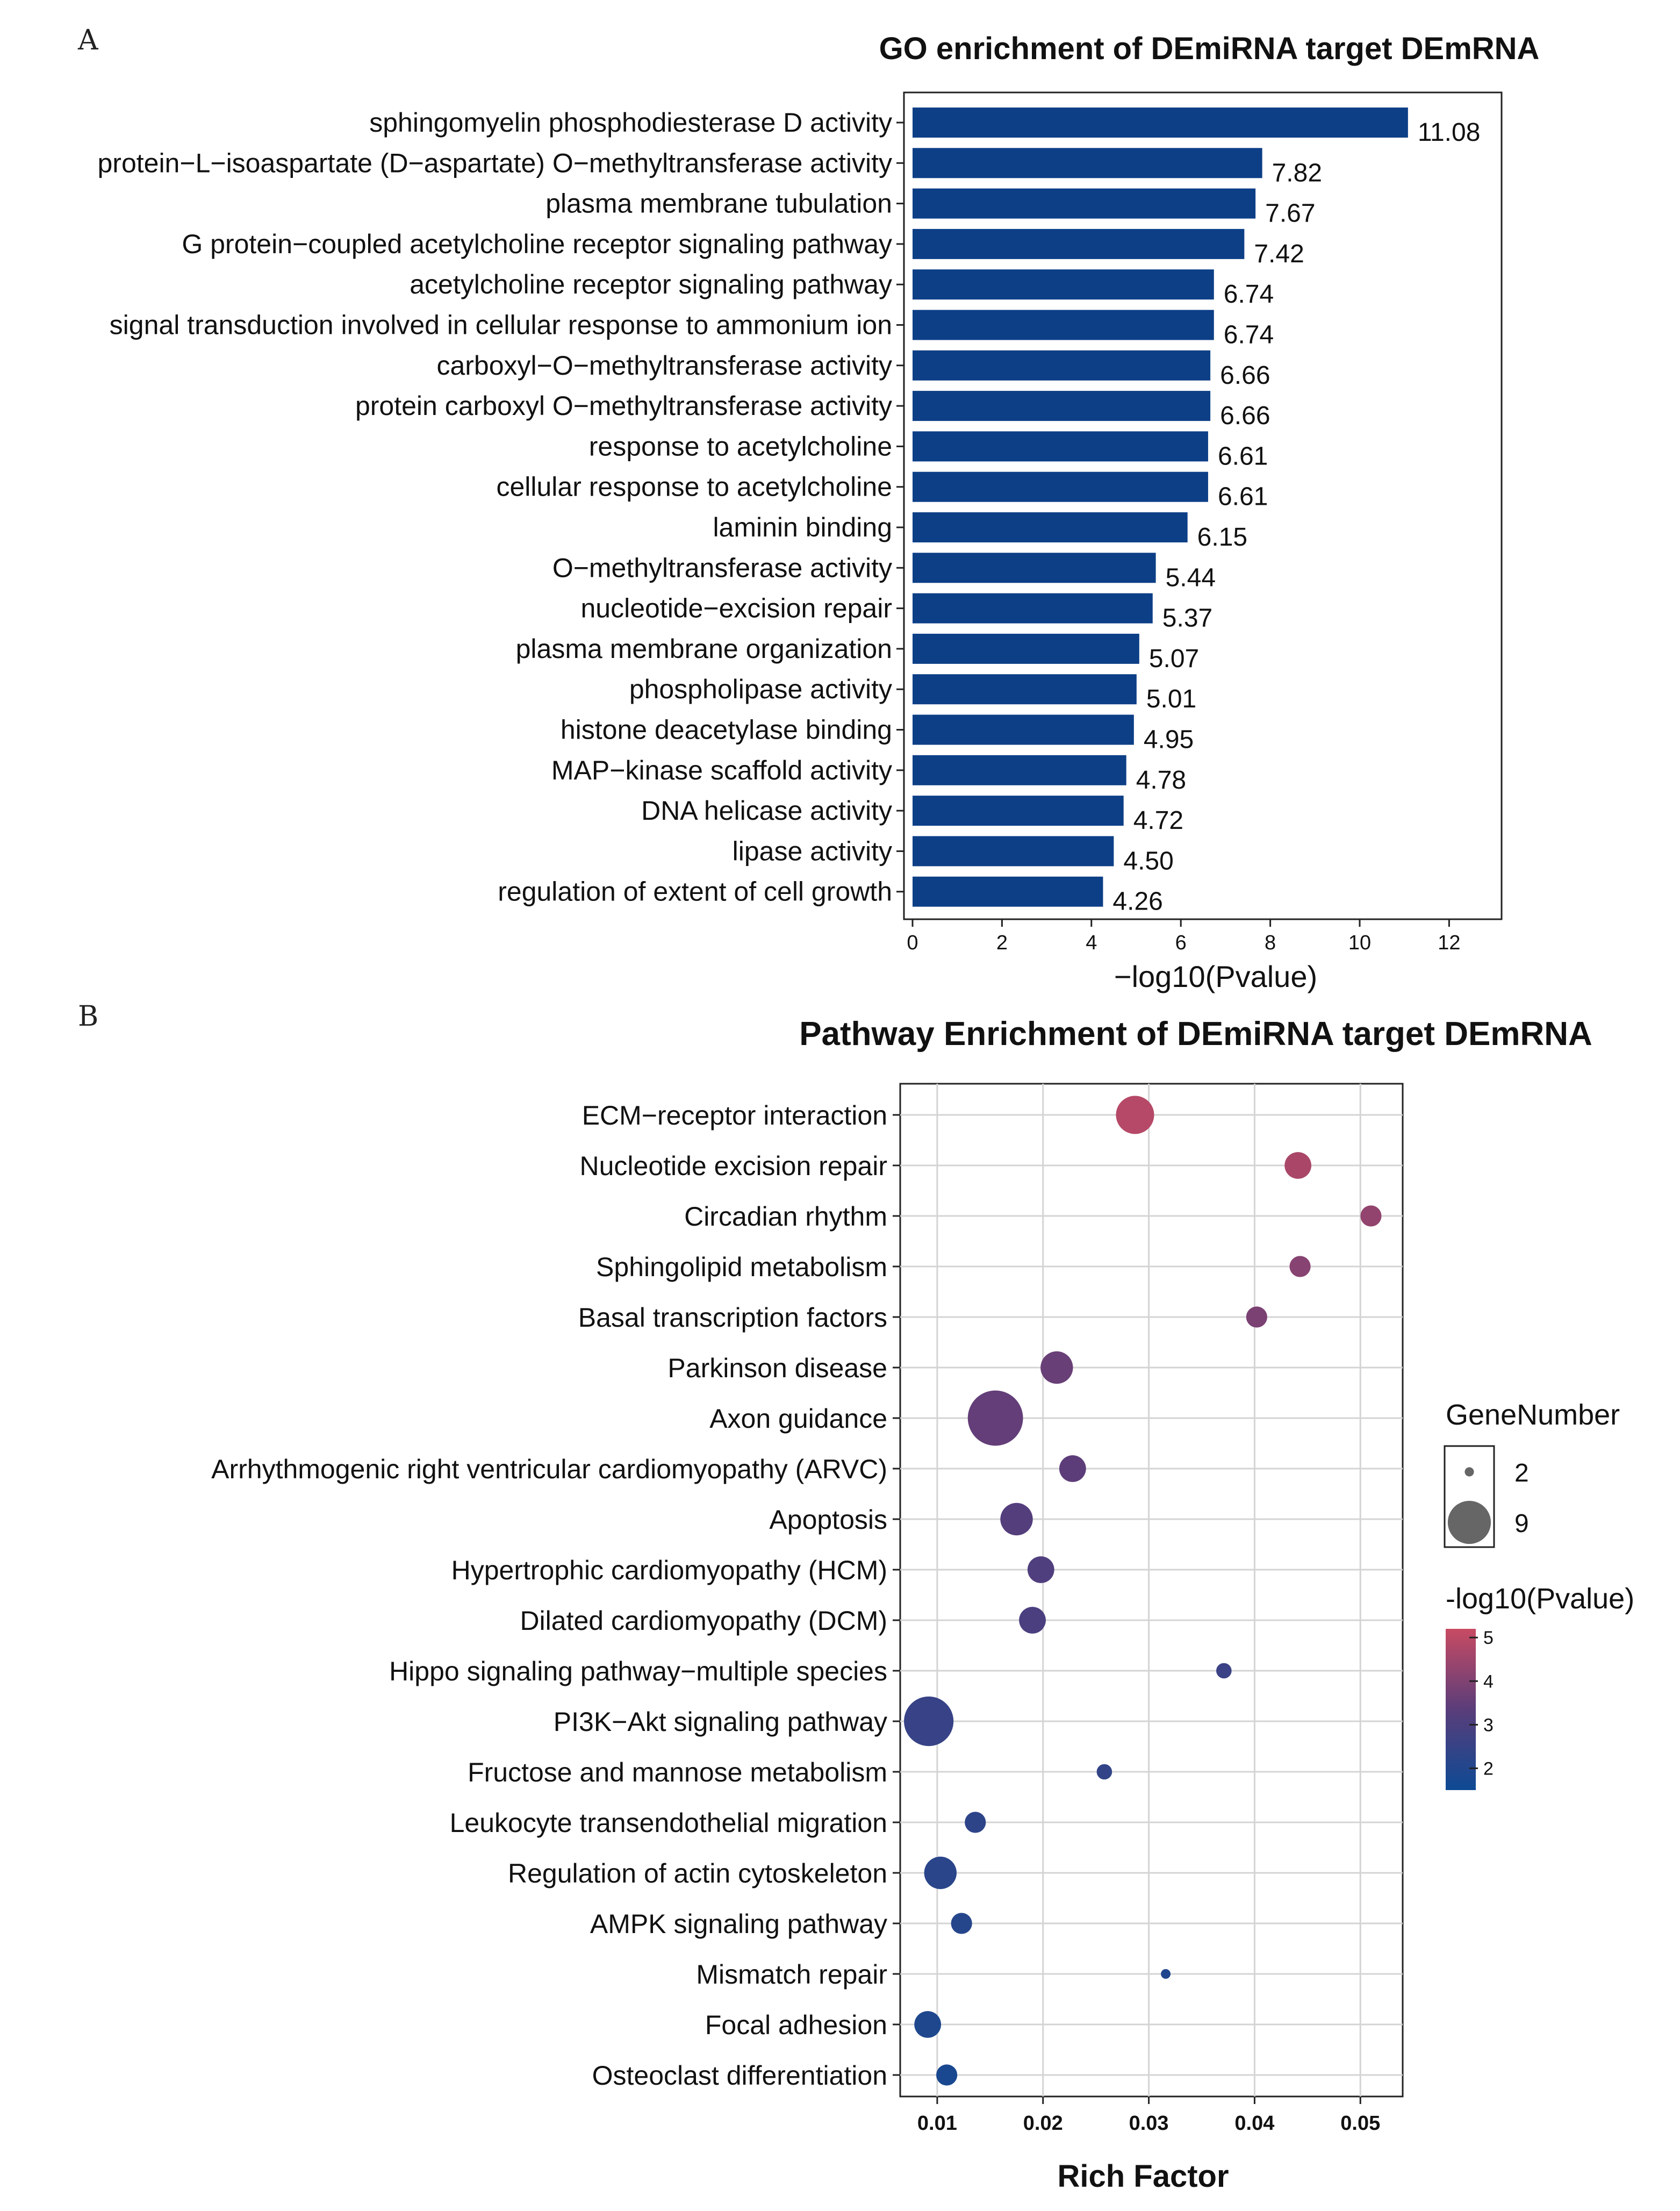  Describe the element at coordinates (1222, 537) in the screenshot. I see `value-label: 6.15` at that location.